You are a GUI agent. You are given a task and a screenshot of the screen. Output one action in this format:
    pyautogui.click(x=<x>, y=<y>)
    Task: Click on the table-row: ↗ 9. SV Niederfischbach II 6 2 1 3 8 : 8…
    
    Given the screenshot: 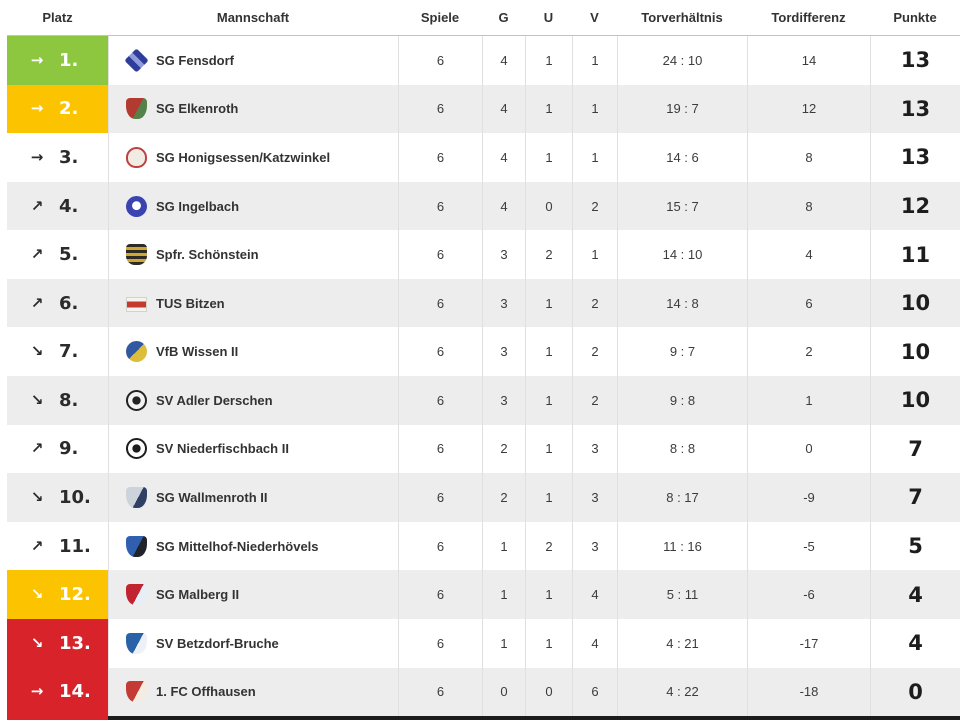 What is the action you would take?
    pyautogui.click(x=483, y=449)
    